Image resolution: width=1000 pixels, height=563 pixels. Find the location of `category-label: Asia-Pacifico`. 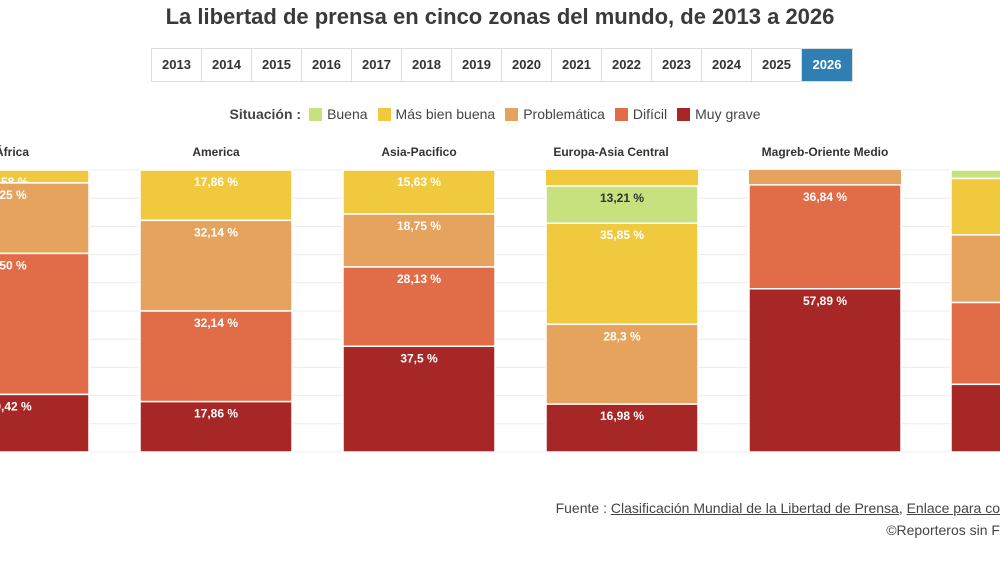

category-label: Asia-Pacifico is located at coordinates (418, 152).